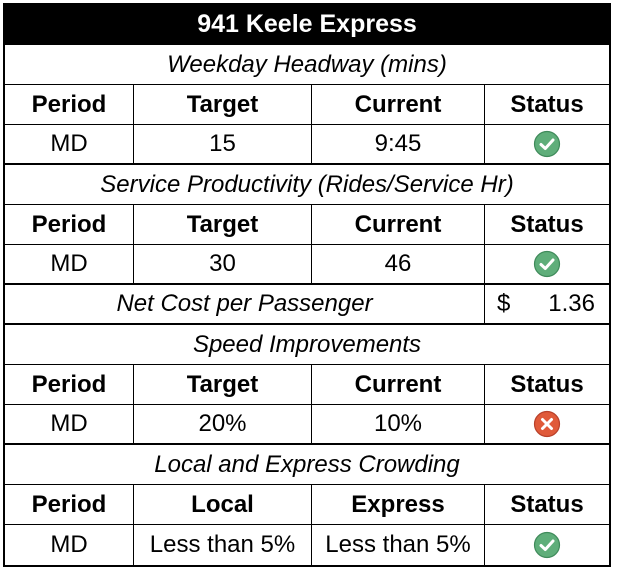 The height and width of the screenshot is (576, 618). I want to click on header-row-headway: Period Target Current Status, so click(307, 105).